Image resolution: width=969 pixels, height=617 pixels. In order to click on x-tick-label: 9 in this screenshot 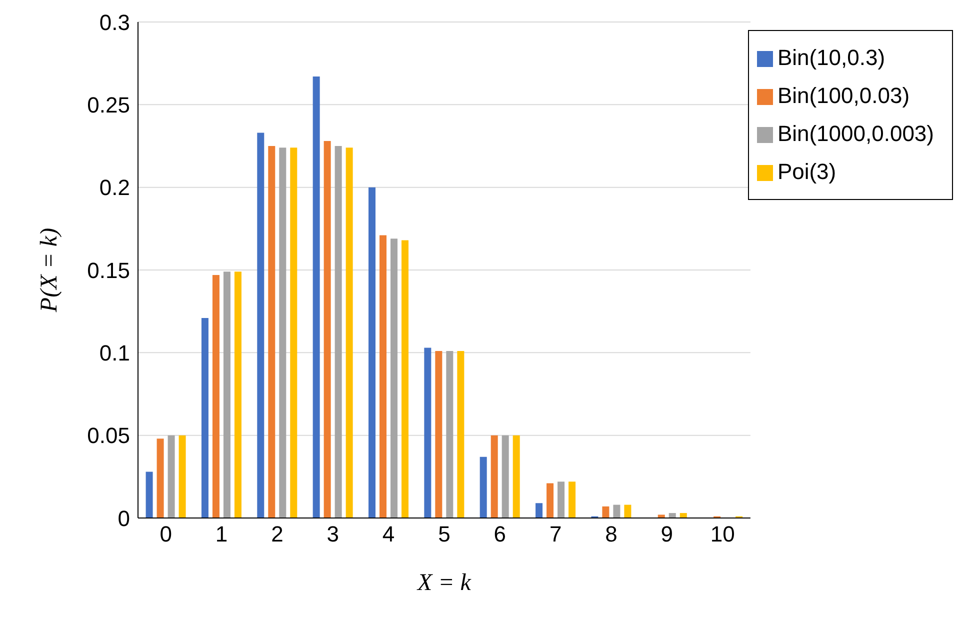, I will do `click(667, 534)`.